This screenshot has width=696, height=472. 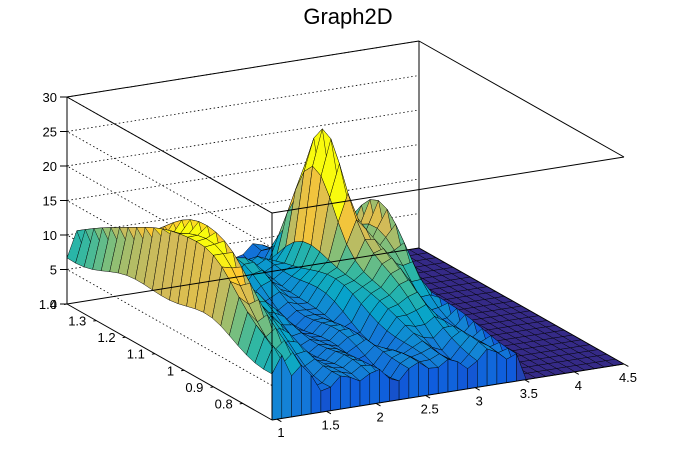 What do you see at coordinates (529, 393) in the screenshot?
I see `x-tick-label: 3.5` at bounding box center [529, 393].